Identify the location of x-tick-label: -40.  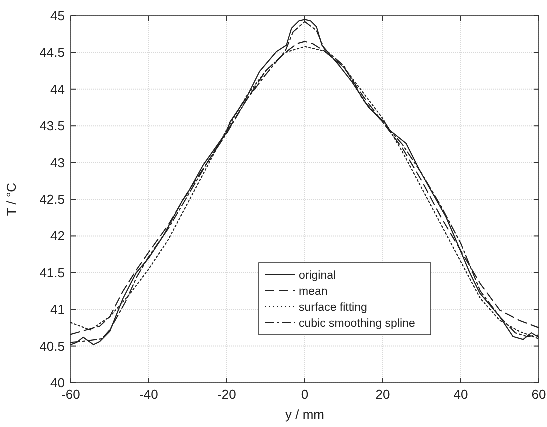
(149, 394).